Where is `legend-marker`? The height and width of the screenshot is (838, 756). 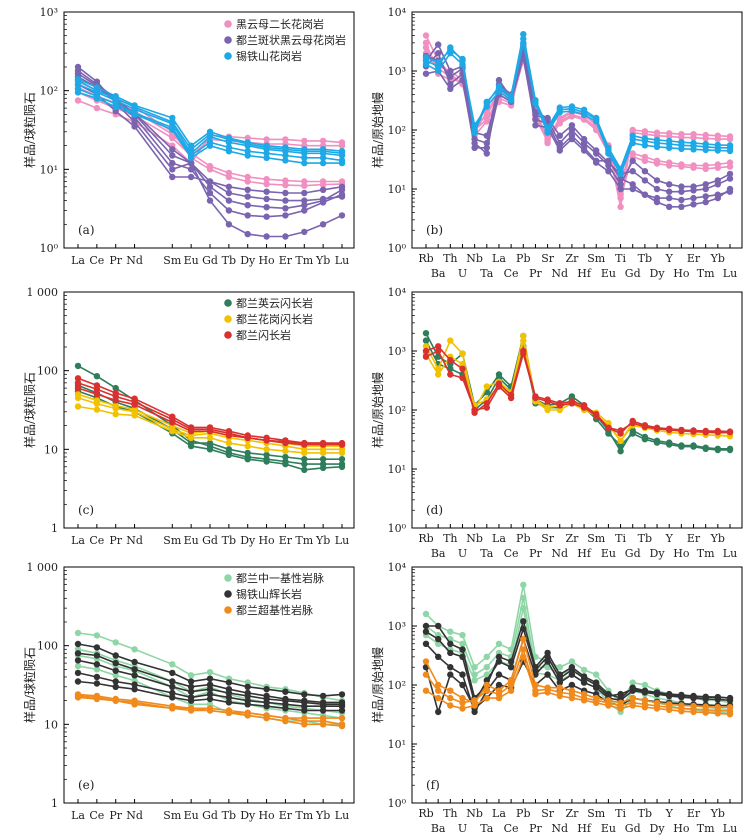 legend-marker is located at coordinates (228, 24).